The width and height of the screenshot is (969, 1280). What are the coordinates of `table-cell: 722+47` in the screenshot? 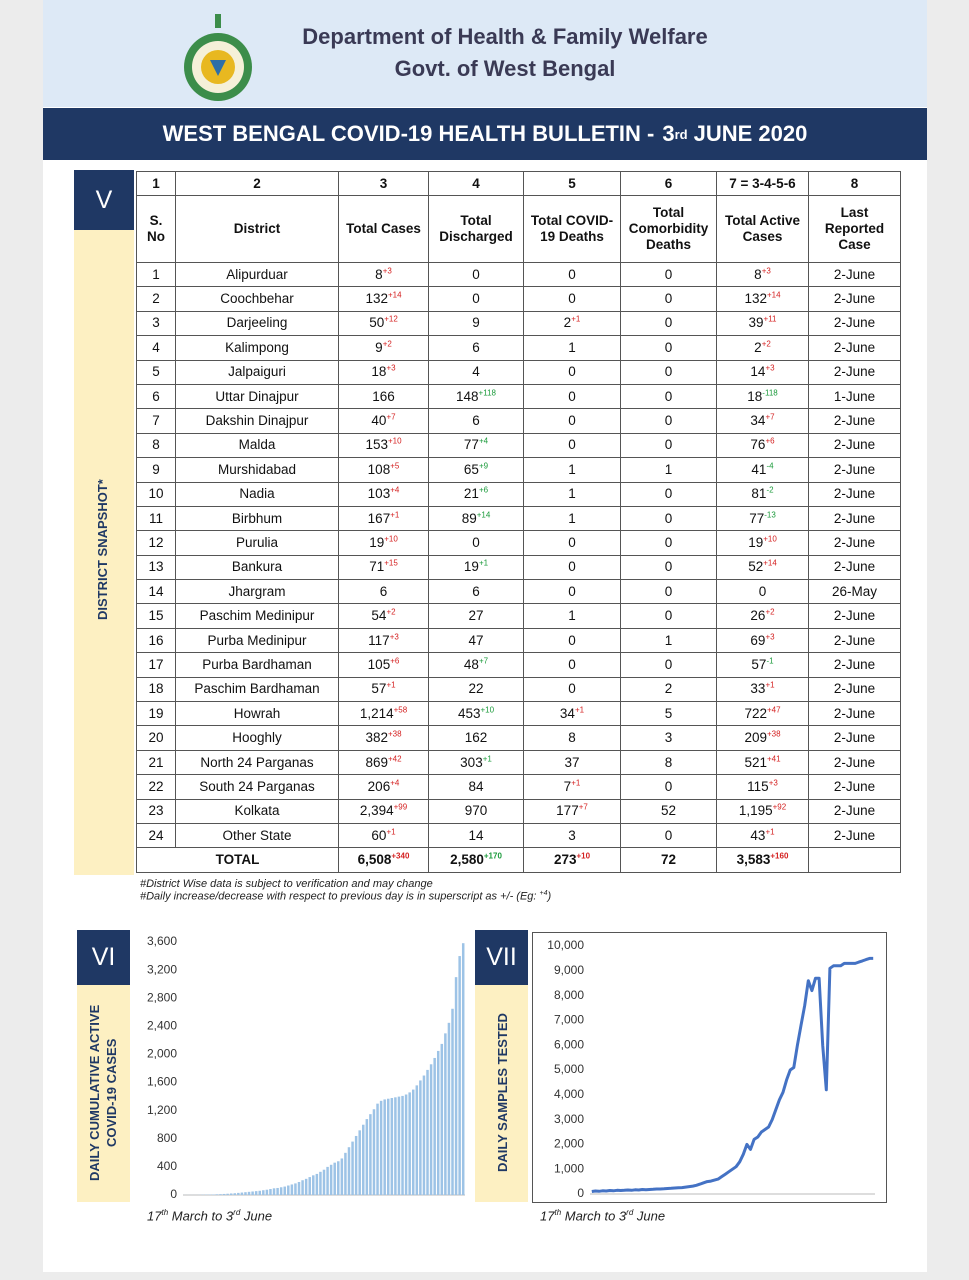 It's located at (762, 714).